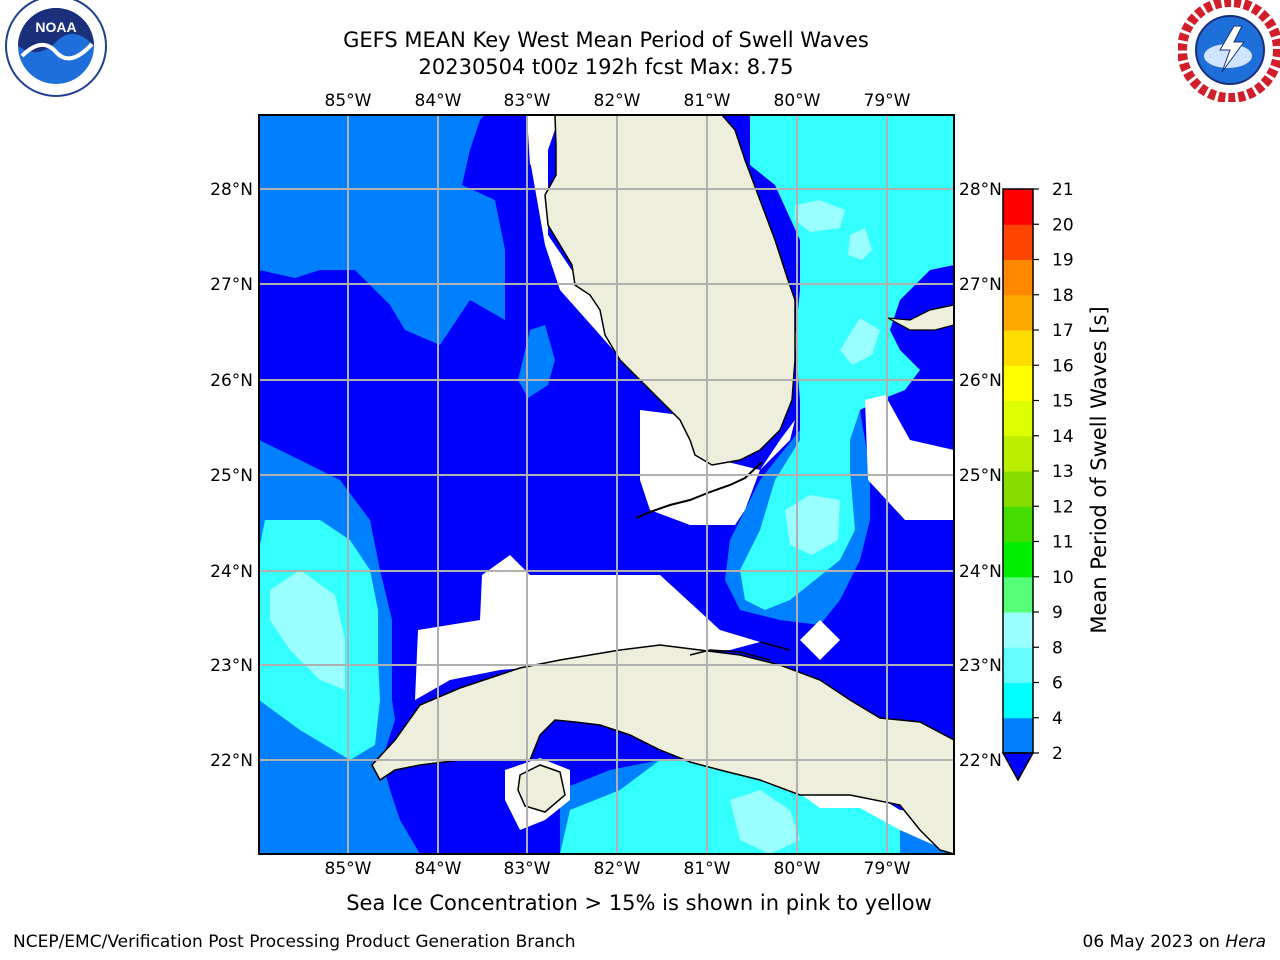 The image size is (1280, 960). I want to click on lon-label-bottom: 83°W, so click(527, 869).